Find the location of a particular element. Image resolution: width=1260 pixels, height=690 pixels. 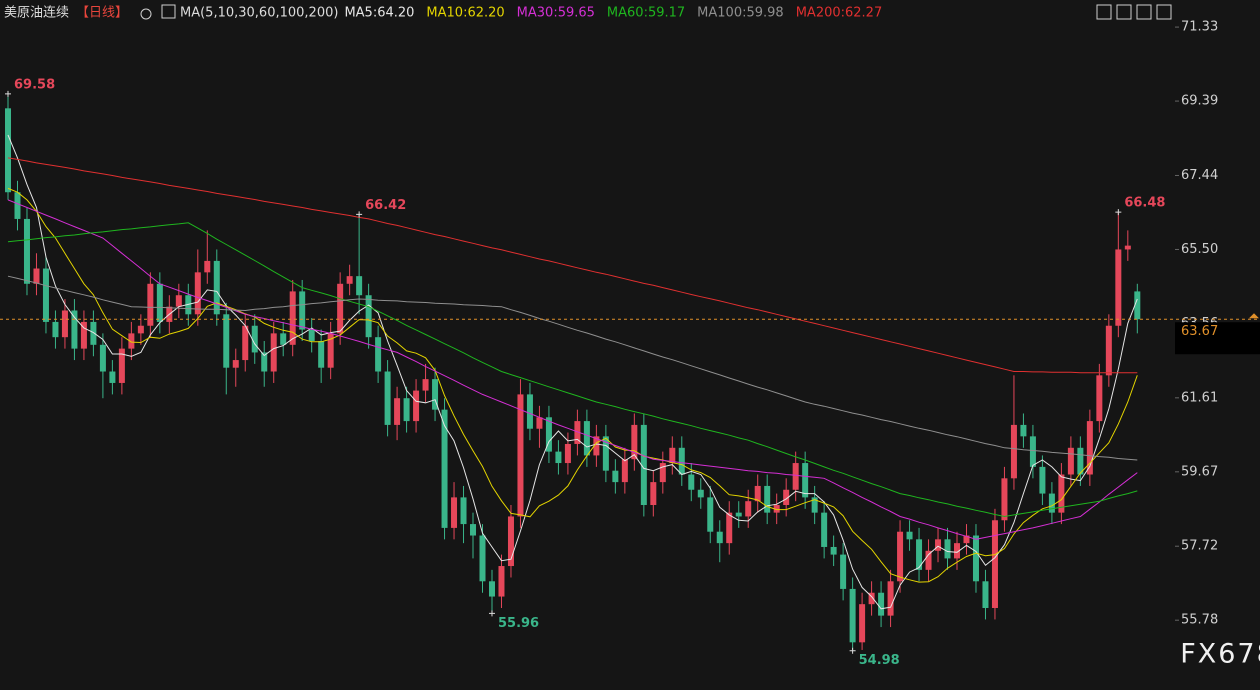

watermark: FX678 is located at coordinates (1220, 654).